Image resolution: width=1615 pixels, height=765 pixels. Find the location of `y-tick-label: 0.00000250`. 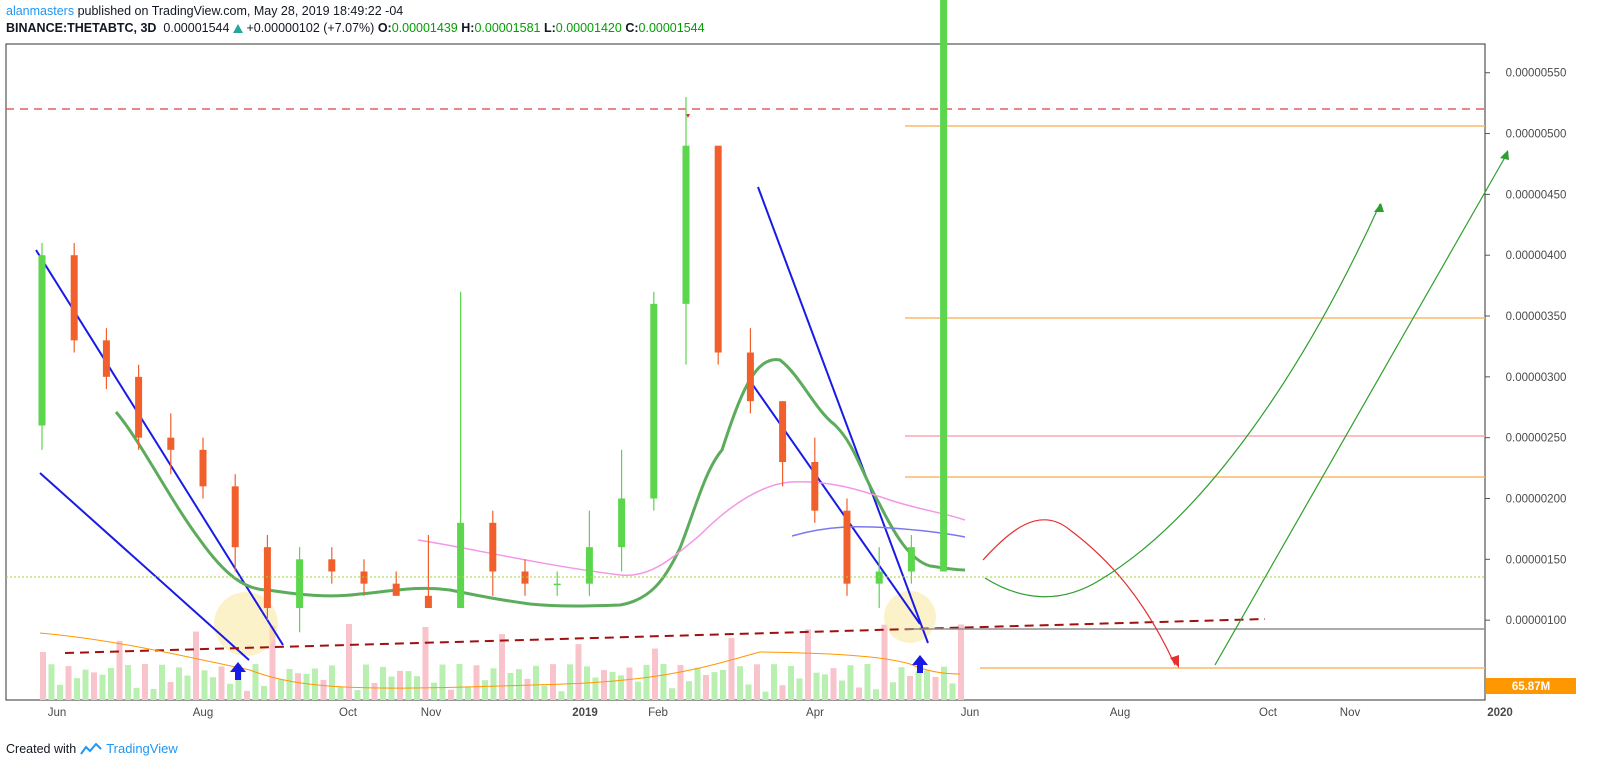

y-tick-label: 0.00000250 is located at coordinates (1536, 439).